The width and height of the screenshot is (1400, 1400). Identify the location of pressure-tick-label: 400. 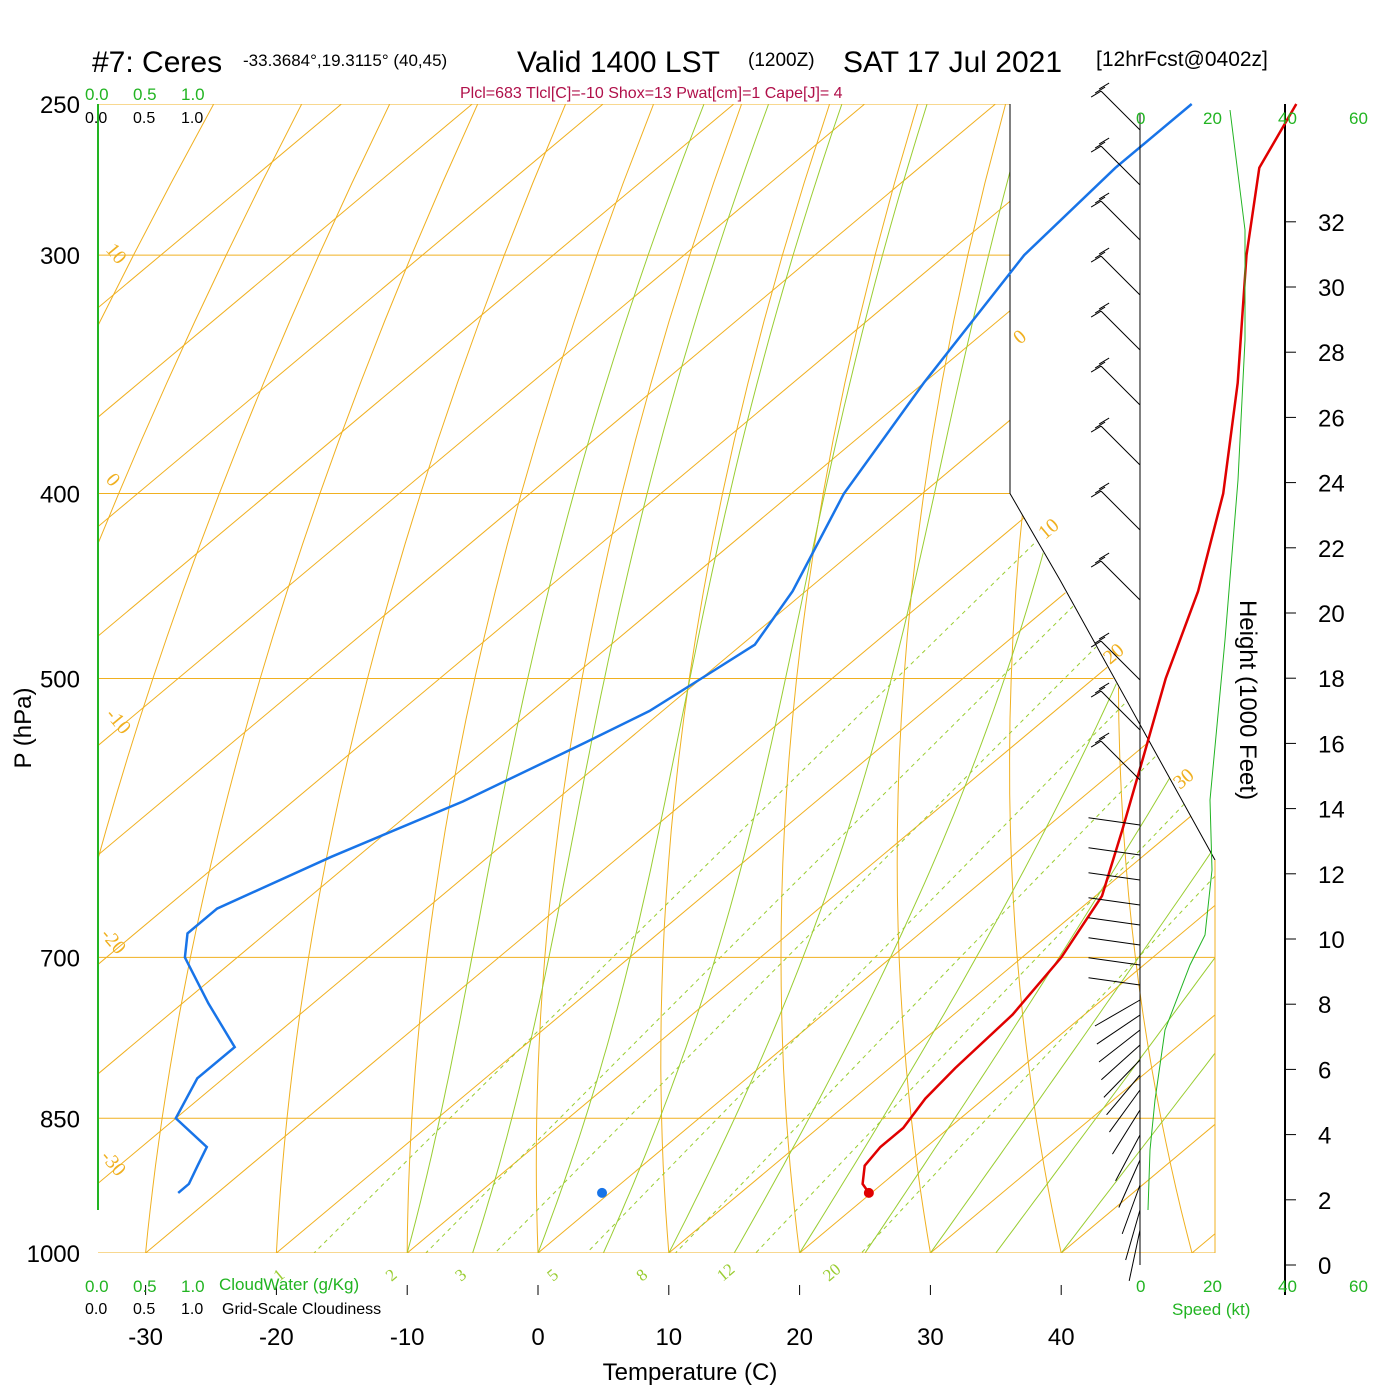
(60, 495).